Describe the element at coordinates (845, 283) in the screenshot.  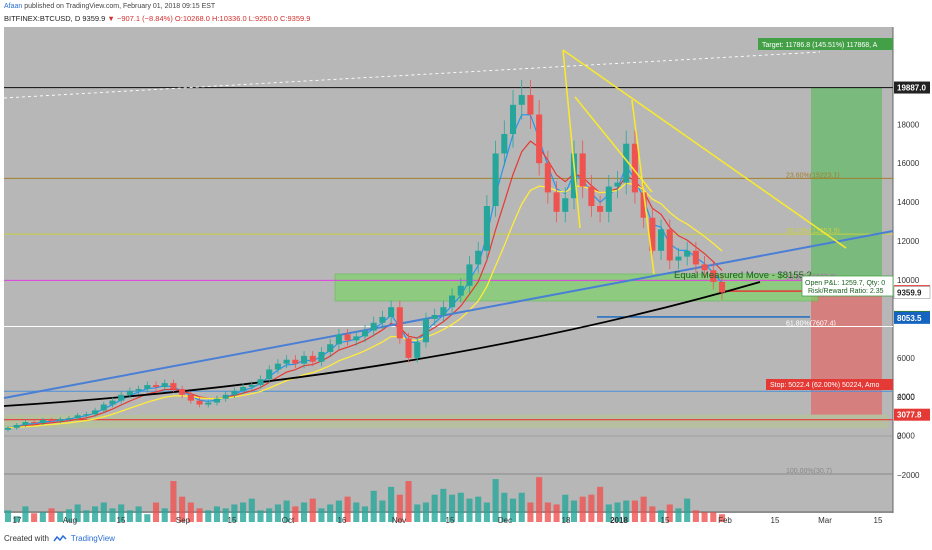
I see `open-pl-label: Open P&L: 1259.7, Qty: 0` at that location.